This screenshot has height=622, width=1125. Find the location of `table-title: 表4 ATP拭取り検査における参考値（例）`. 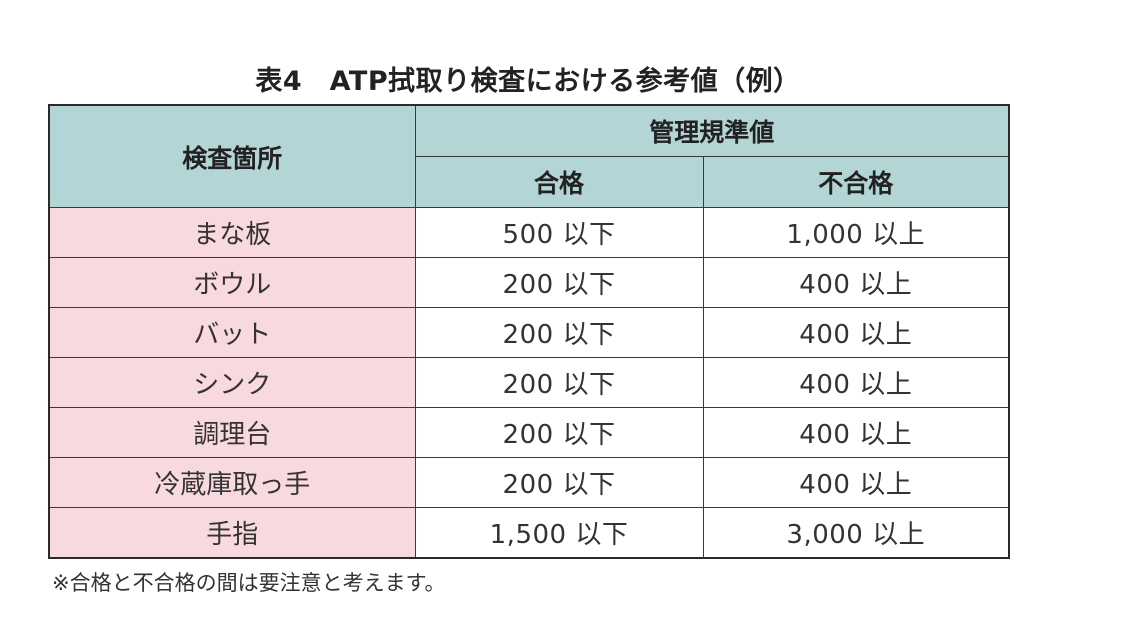

table-title: 表4 ATP拭取り検査における参考値（例） is located at coordinates (528, 81).